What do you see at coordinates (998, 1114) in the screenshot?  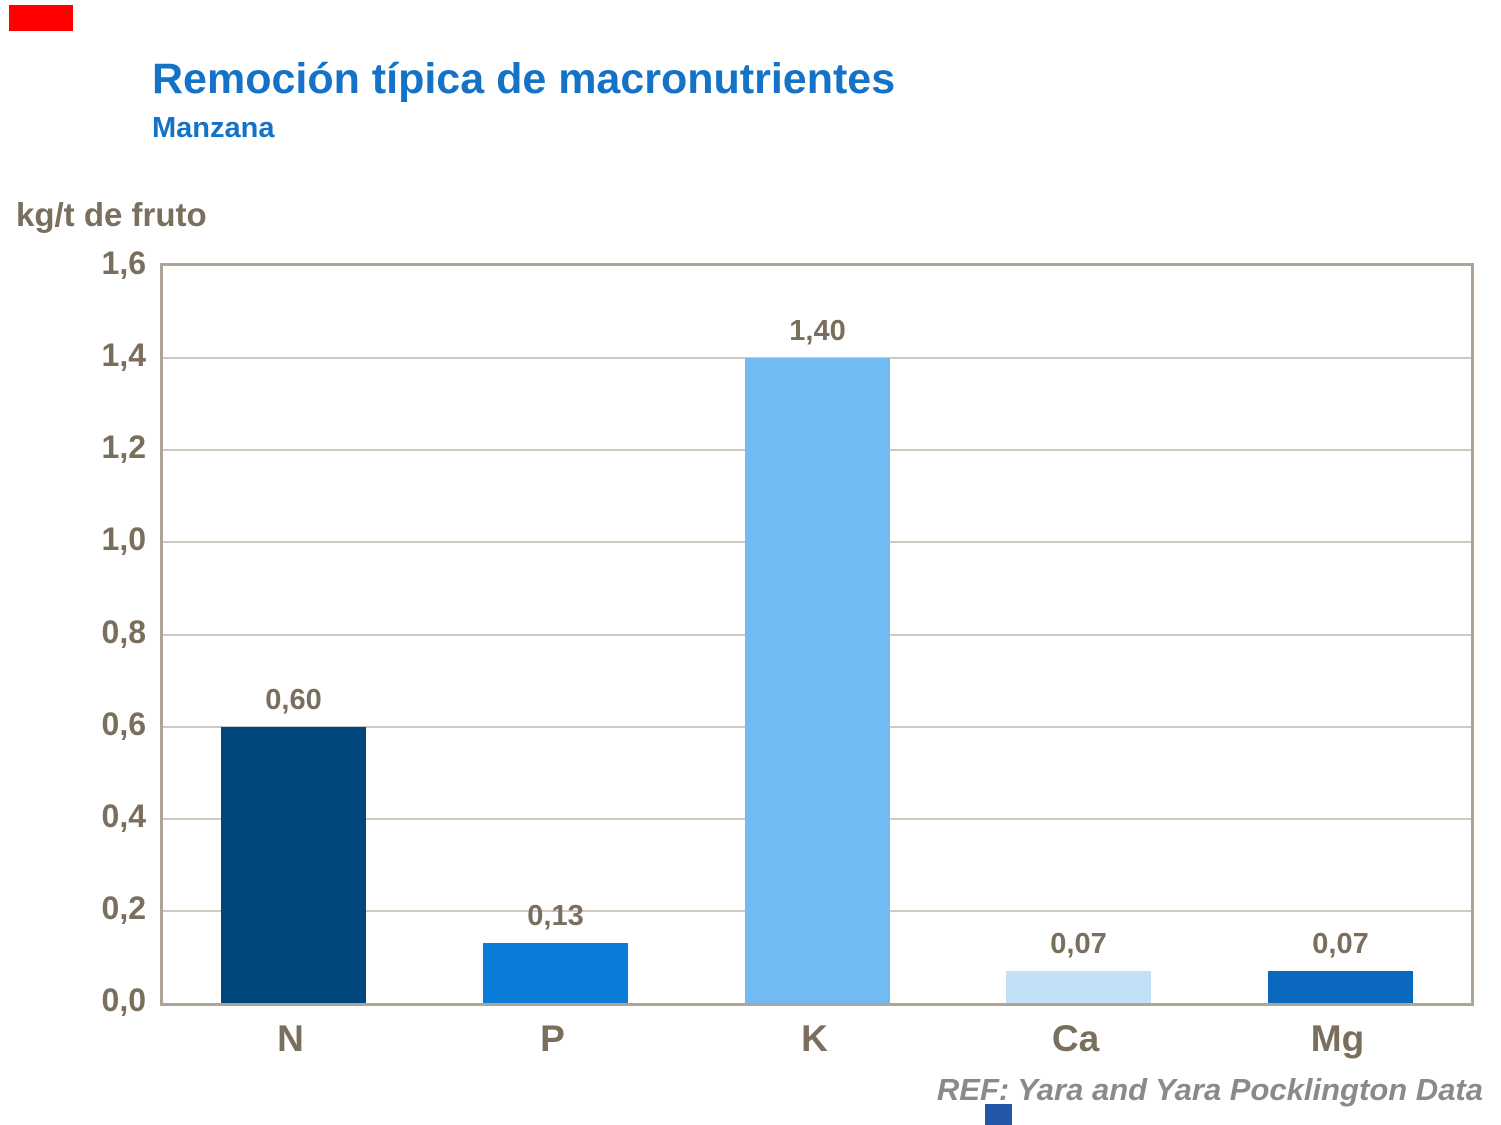 I see `blue-accent-mark` at bounding box center [998, 1114].